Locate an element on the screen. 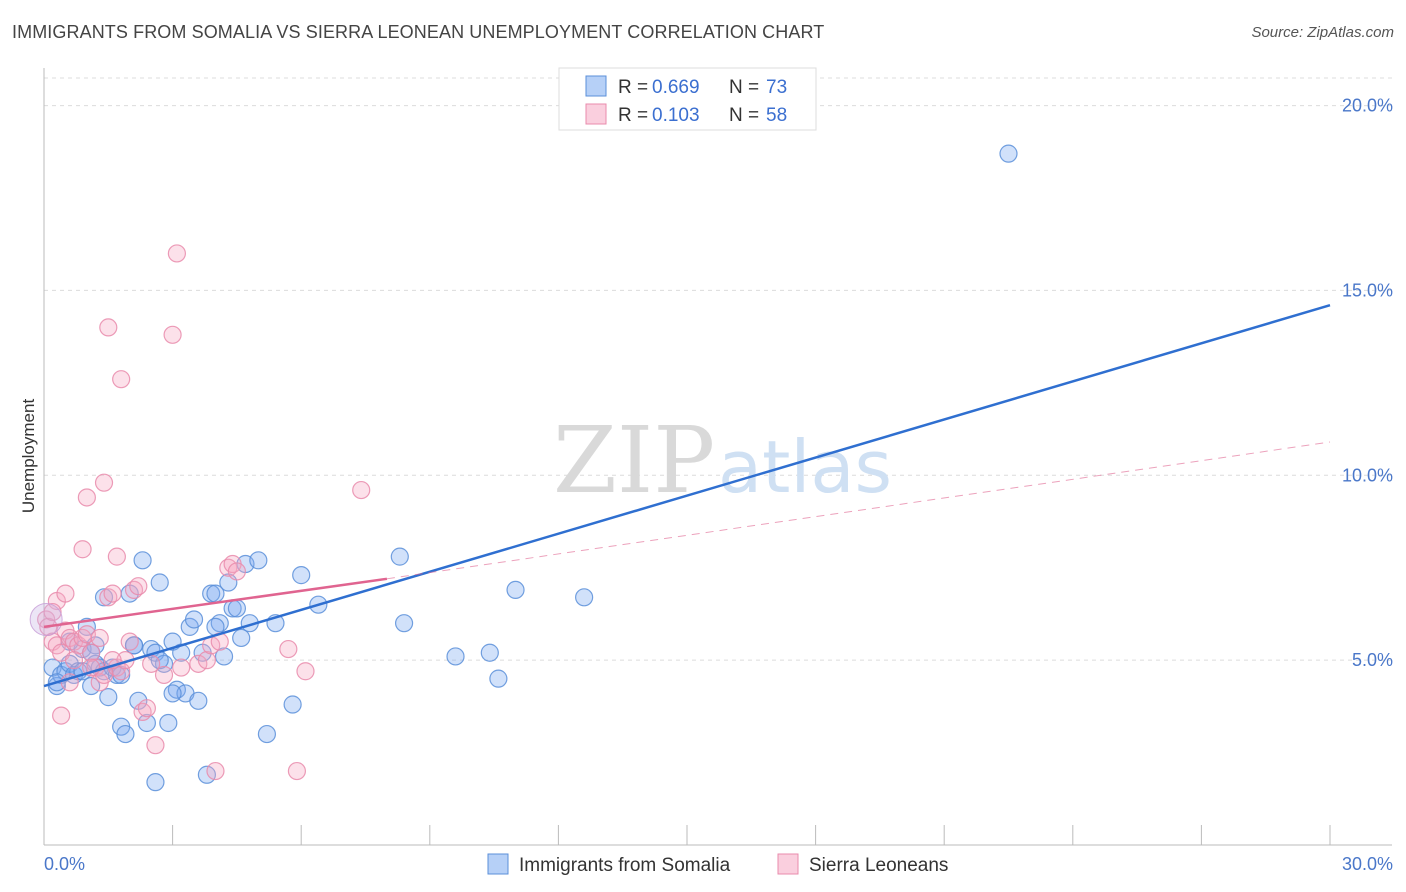 Image resolution: width=1406 pixels, height=892 pixels. bottom-legend-label-1: Sierra Leoneans is located at coordinates (878, 865).